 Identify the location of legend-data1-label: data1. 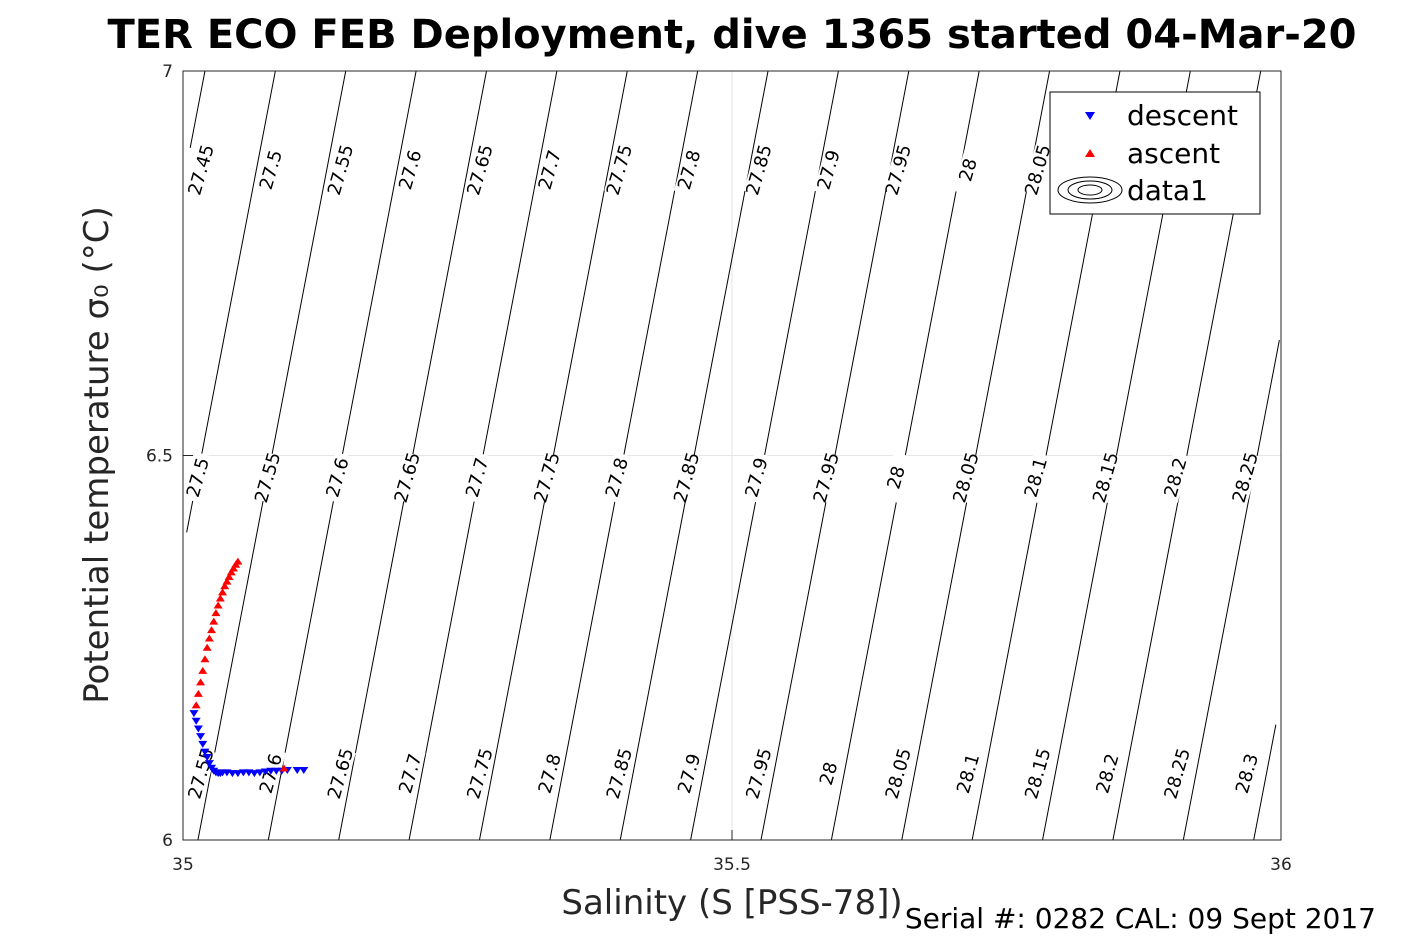
(1167, 190).